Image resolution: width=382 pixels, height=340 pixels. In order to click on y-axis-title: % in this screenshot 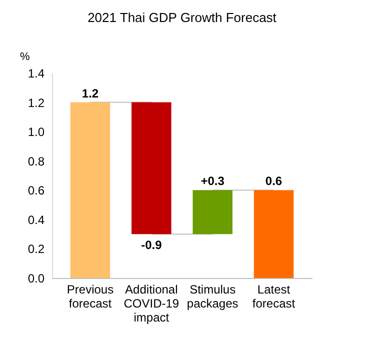, I will do `click(25, 57)`.